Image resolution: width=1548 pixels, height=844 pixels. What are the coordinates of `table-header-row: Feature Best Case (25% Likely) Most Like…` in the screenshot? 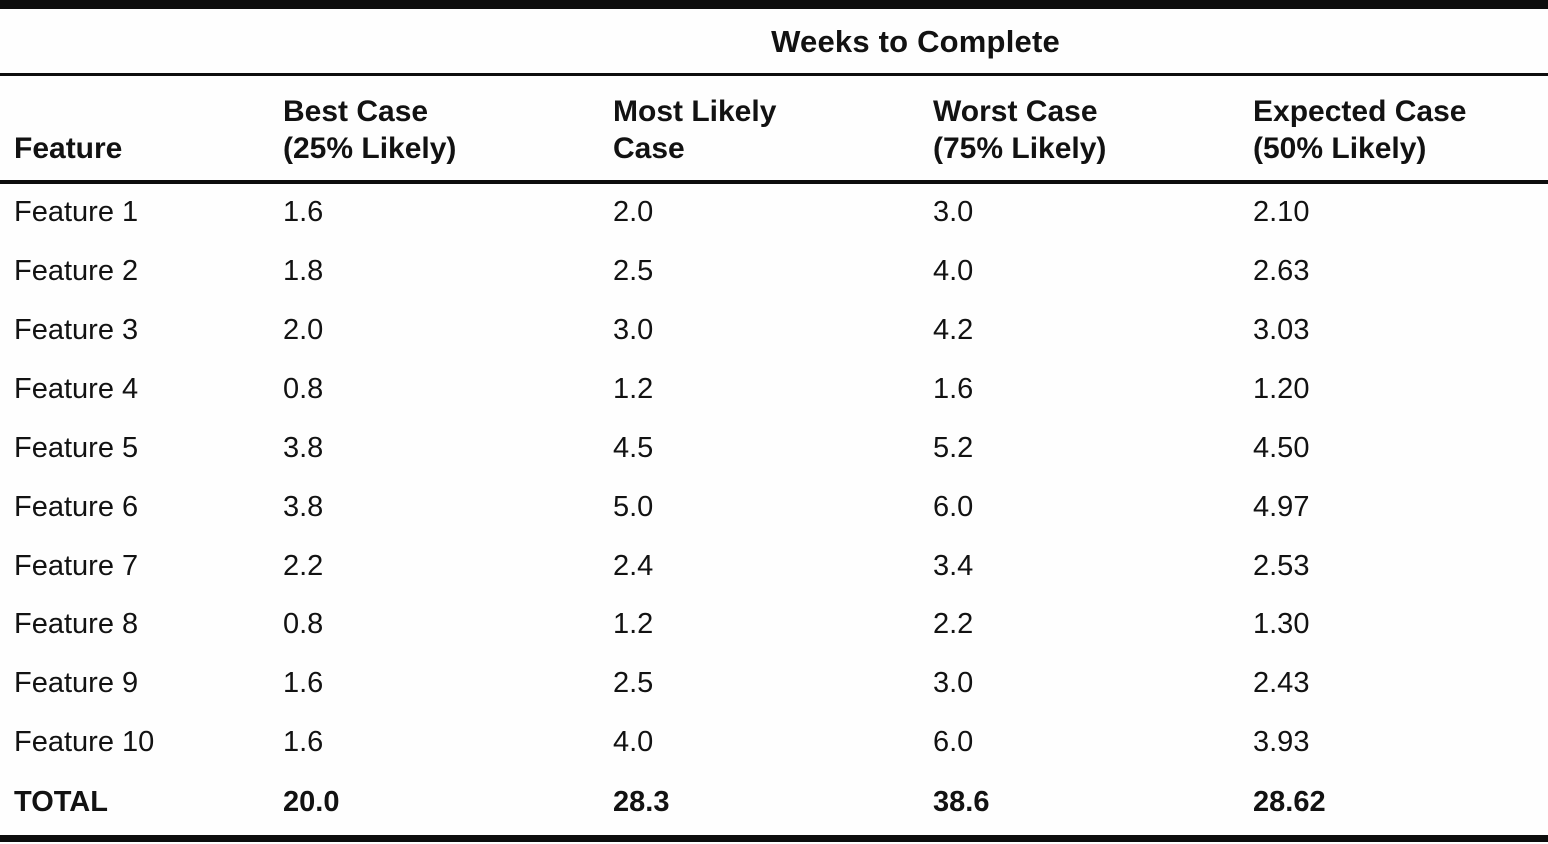 It's located at (774, 129).